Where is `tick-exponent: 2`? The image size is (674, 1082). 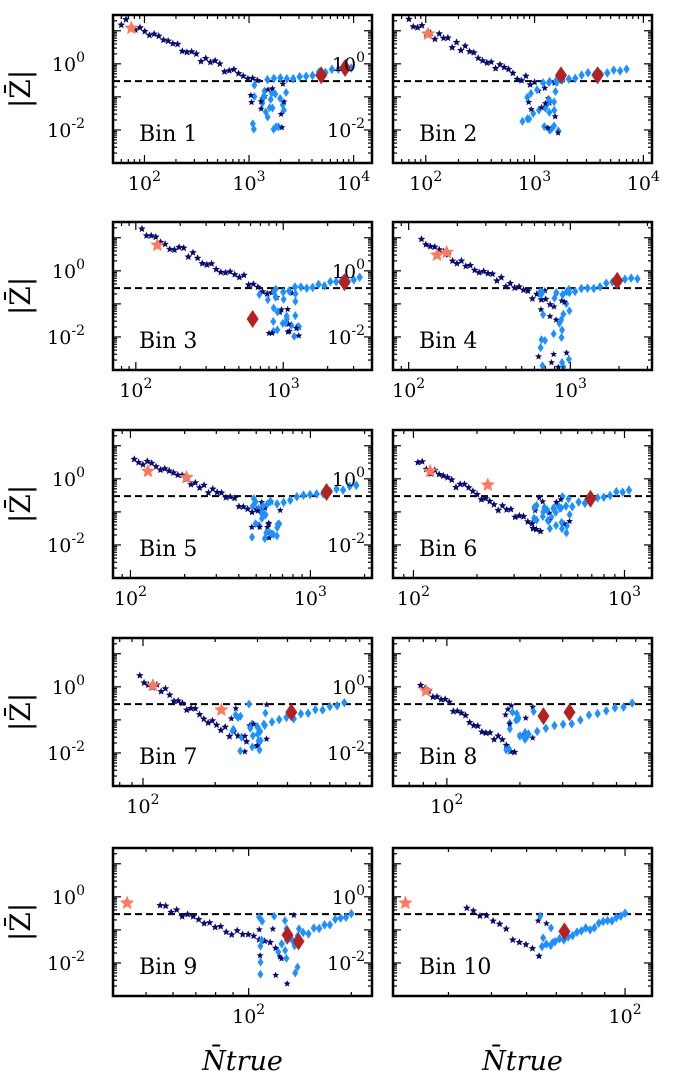 tick-exponent: 2 is located at coordinates (155, 800).